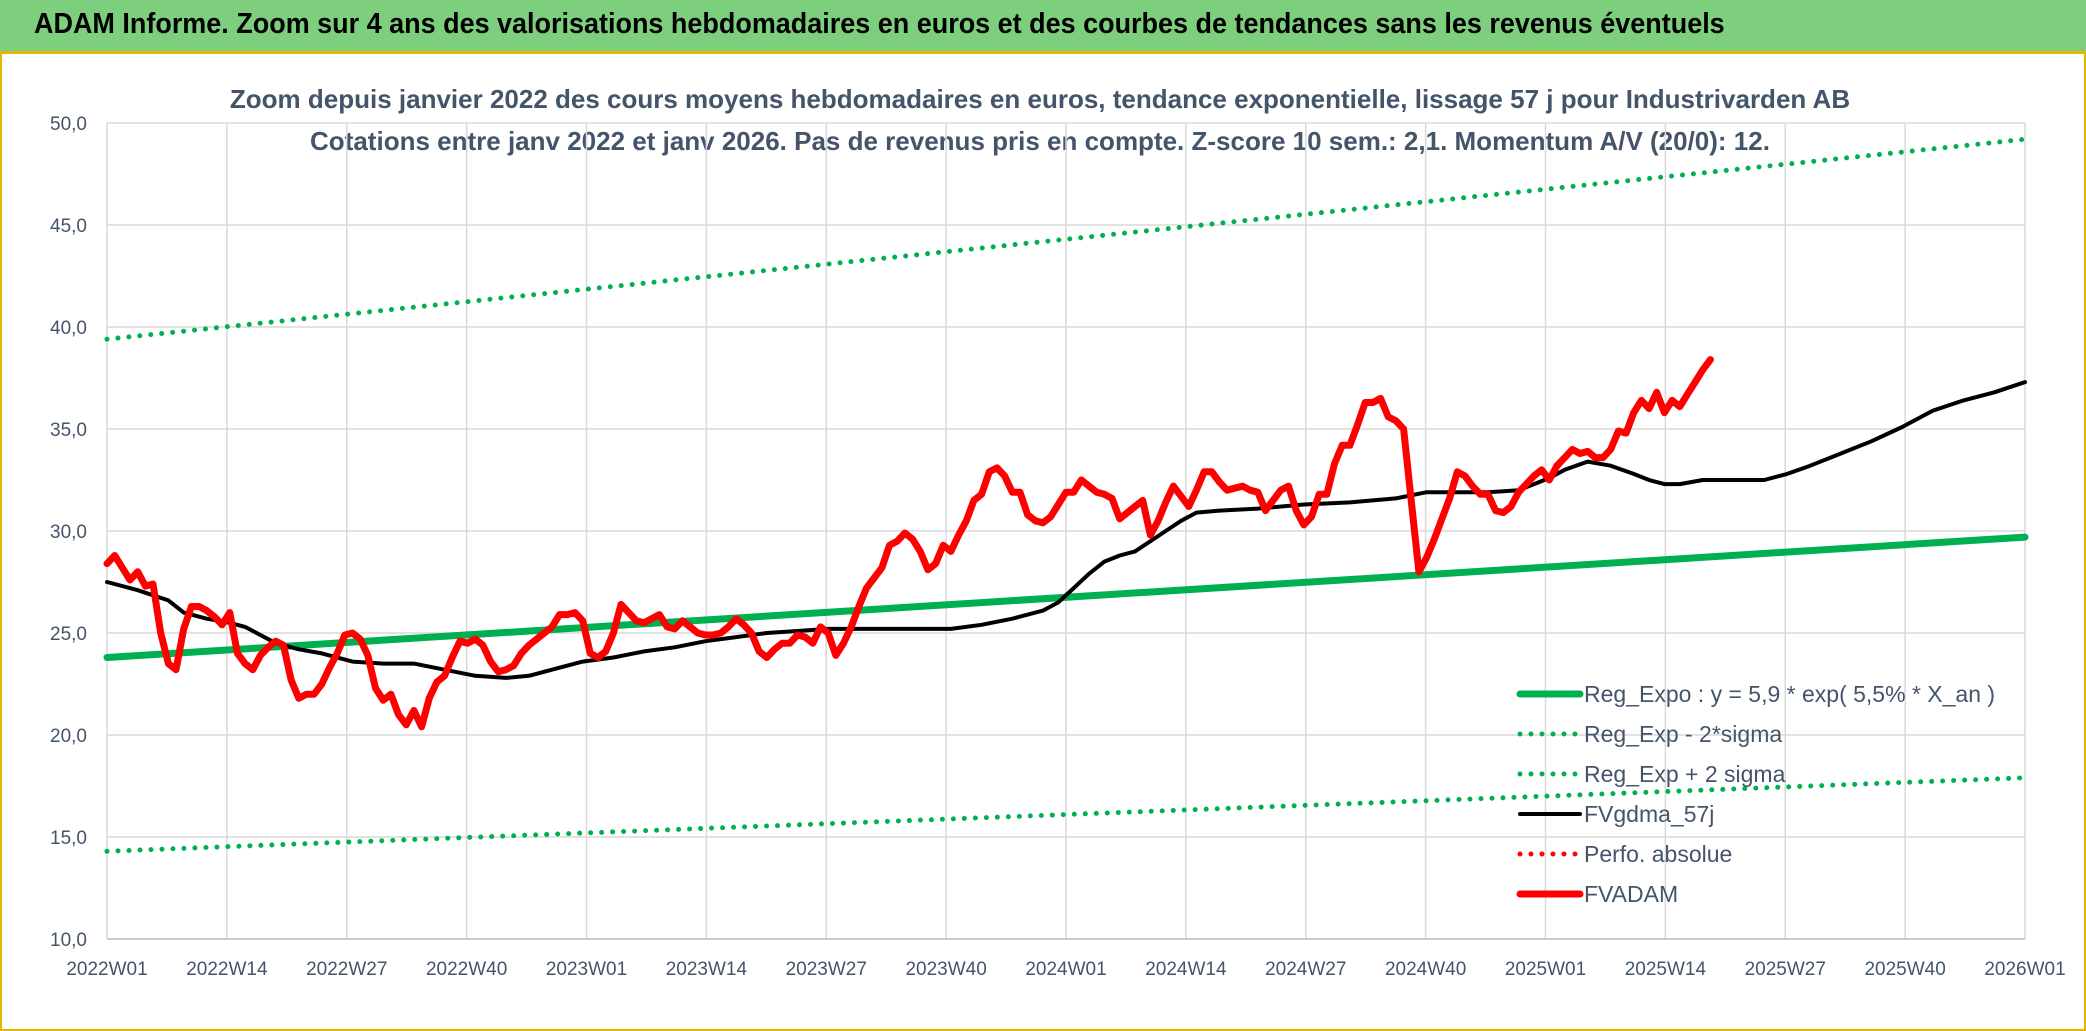 This screenshot has height=1031, width=2086. I want to click on x-tick-label: 2025W27, so click(1785, 969).